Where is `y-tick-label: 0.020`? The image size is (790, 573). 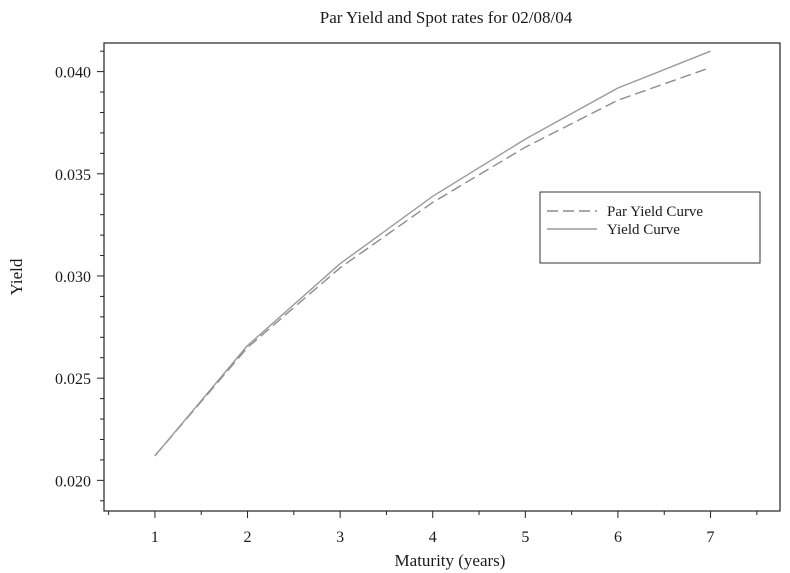 y-tick-label: 0.020 is located at coordinates (73, 481).